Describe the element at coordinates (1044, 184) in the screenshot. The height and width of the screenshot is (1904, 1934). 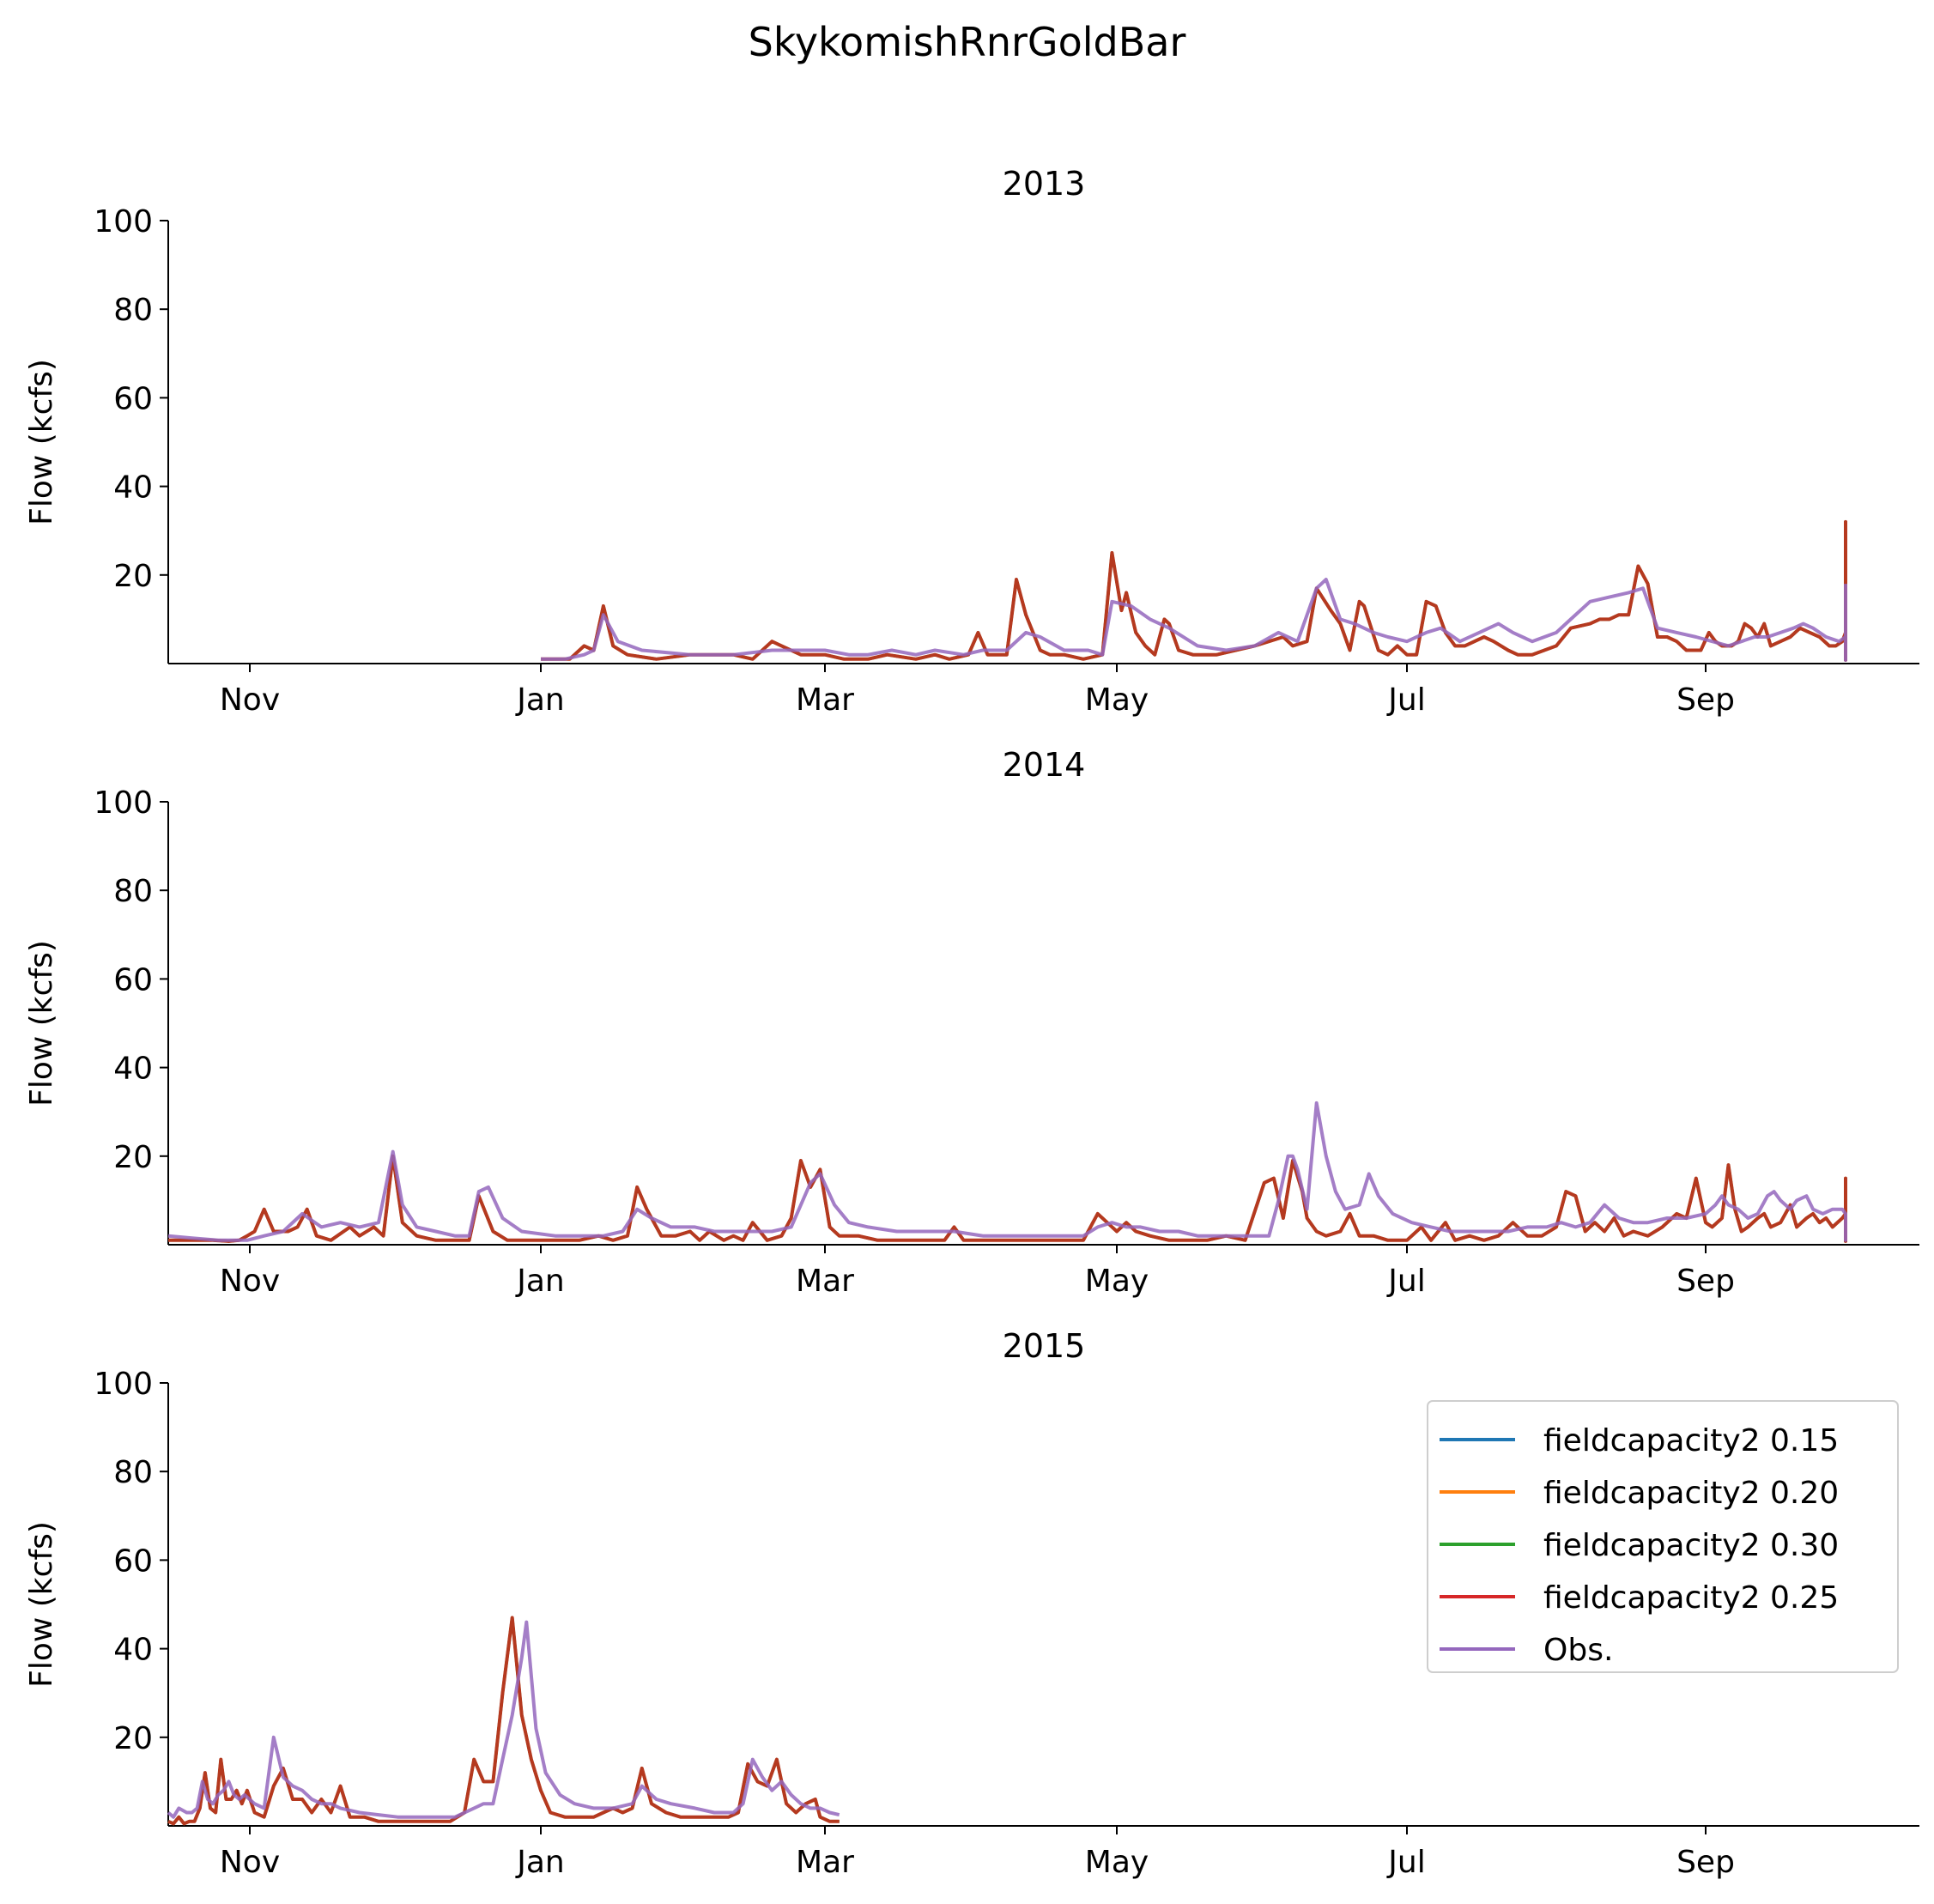
I see `subplot-title: 2013` at that location.